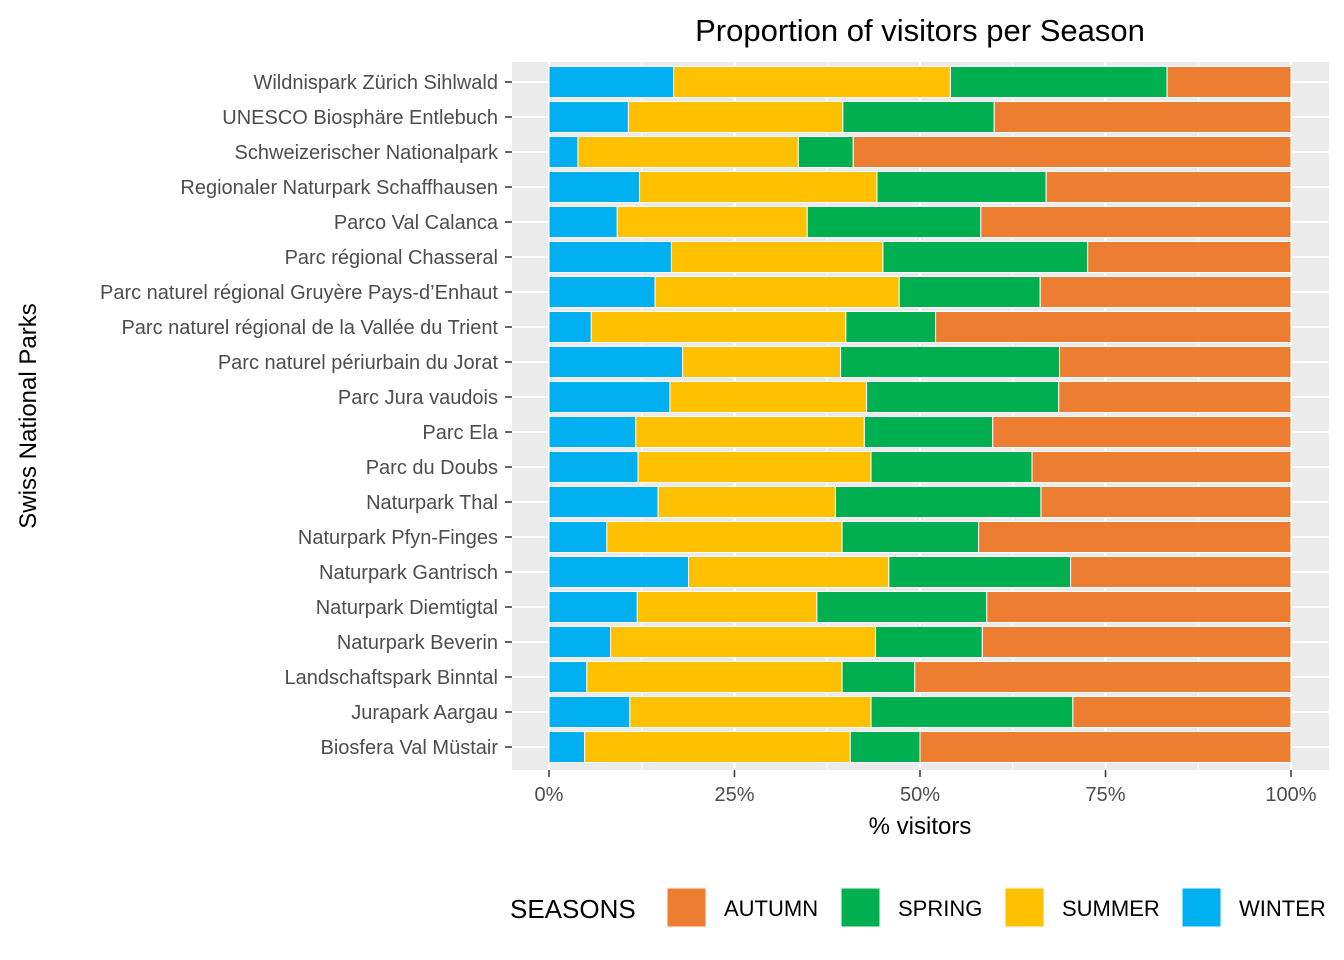  What do you see at coordinates (592, 432) in the screenshot?
I see `bar-winter-parc-ela` at bounding box center [592, 432].